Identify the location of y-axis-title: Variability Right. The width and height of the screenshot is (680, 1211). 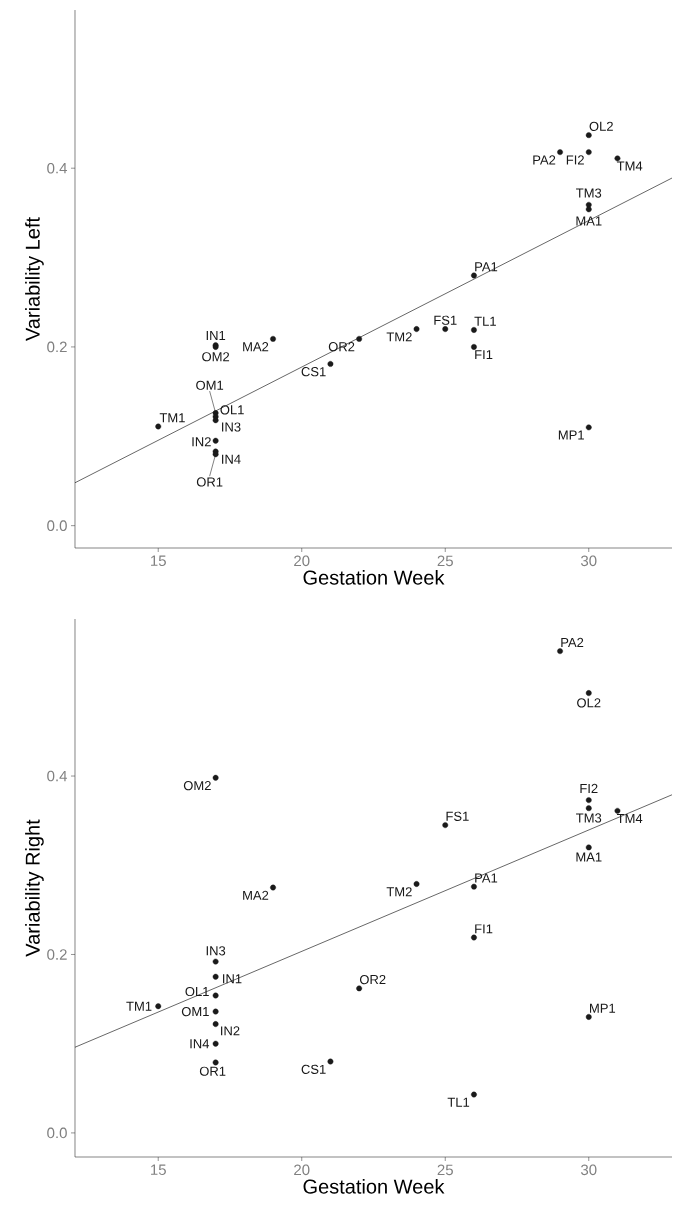
(34, 888).